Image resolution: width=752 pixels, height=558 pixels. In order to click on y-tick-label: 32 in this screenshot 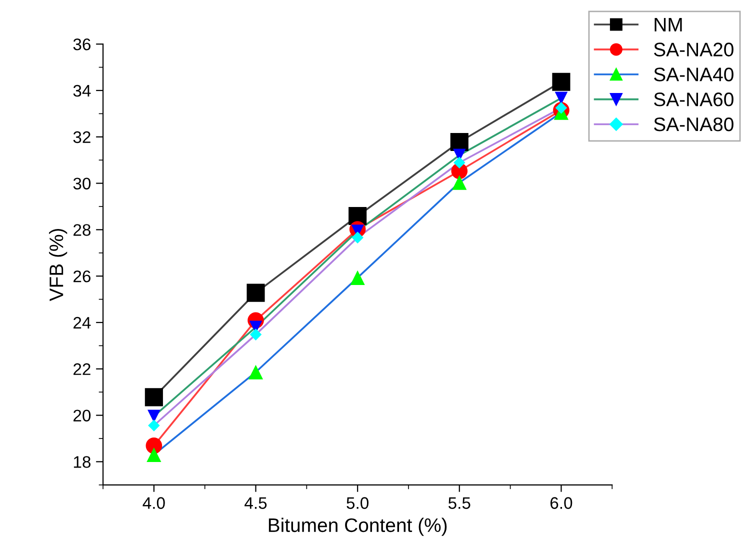, I will do `click(81, 137)`.